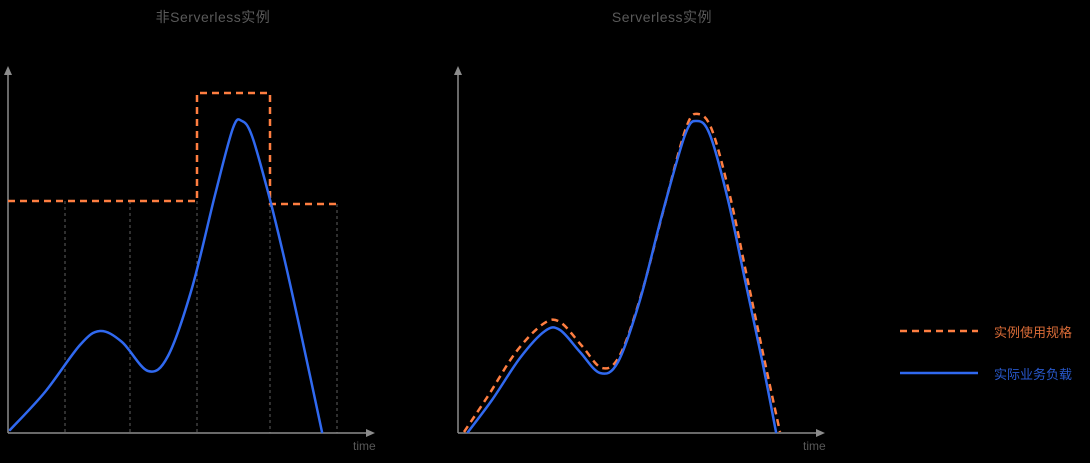 Image resolution: width=1090 pixels, height=463 pixels. What do you see at coordinates (814, 446) in the screenshot?
I see `right-time-axis-label: time` at bounding box center [814, 446].